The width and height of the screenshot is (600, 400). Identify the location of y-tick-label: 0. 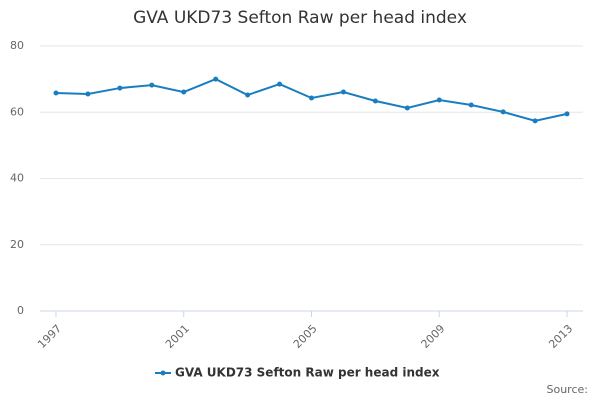
(20, 310).